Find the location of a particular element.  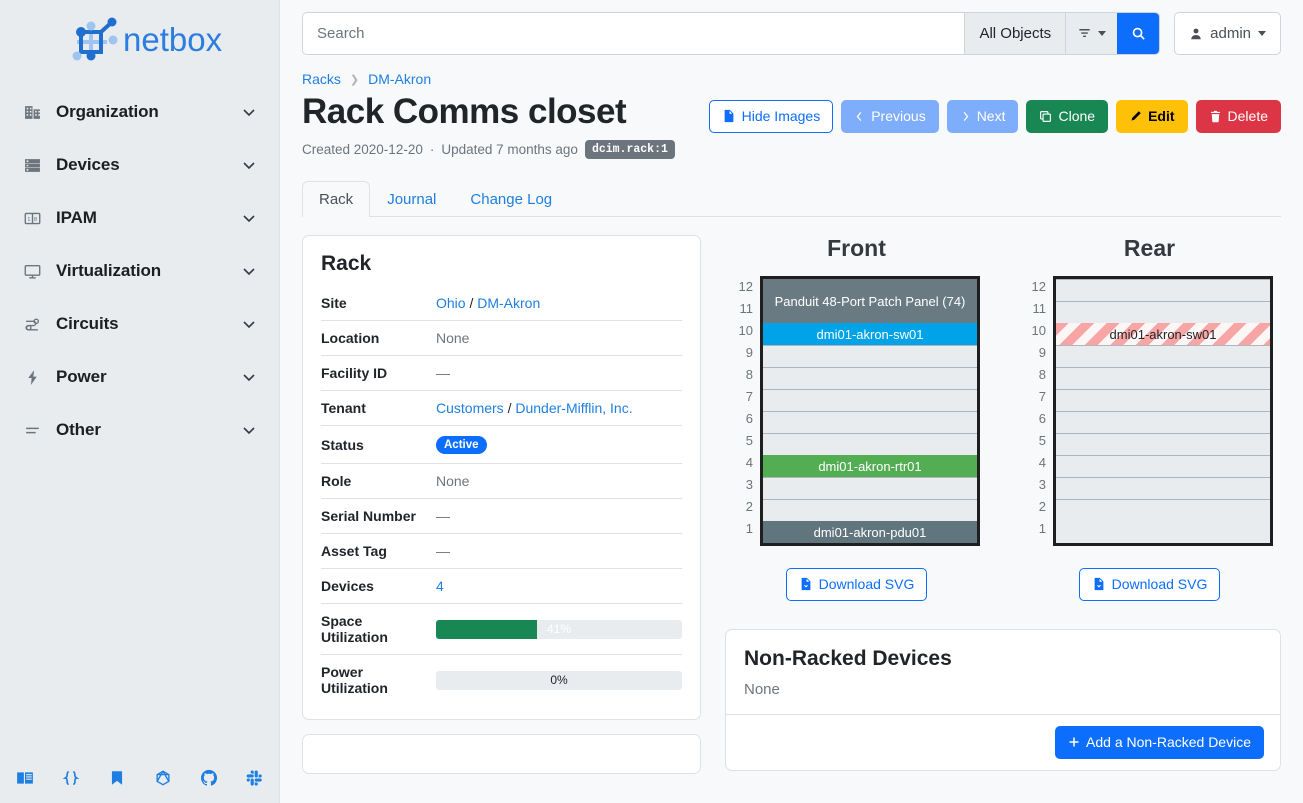

rack-unit-number: 2 is located at coordinates (1042, 506).